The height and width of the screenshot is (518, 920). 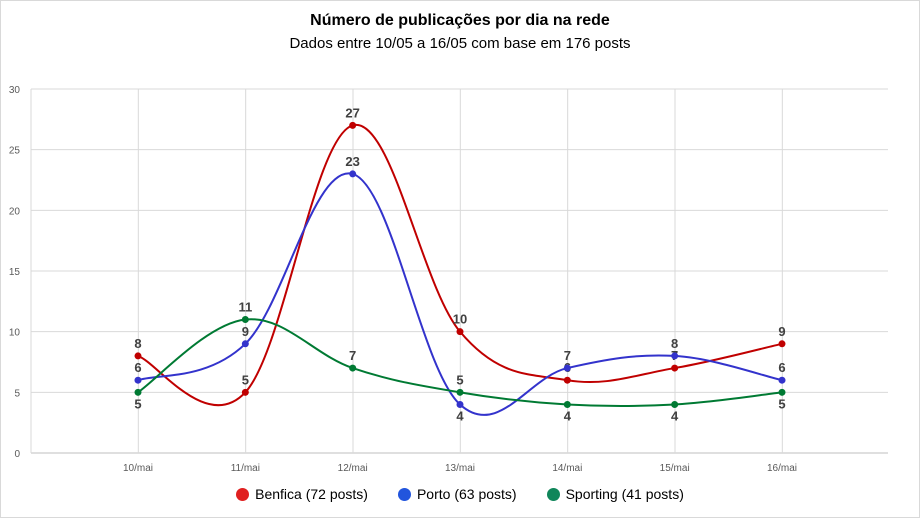 What do you see at coordinates (15, 211) in the screenshot?
I see `y-tick-label: 20` at bounding box center [15, 211].